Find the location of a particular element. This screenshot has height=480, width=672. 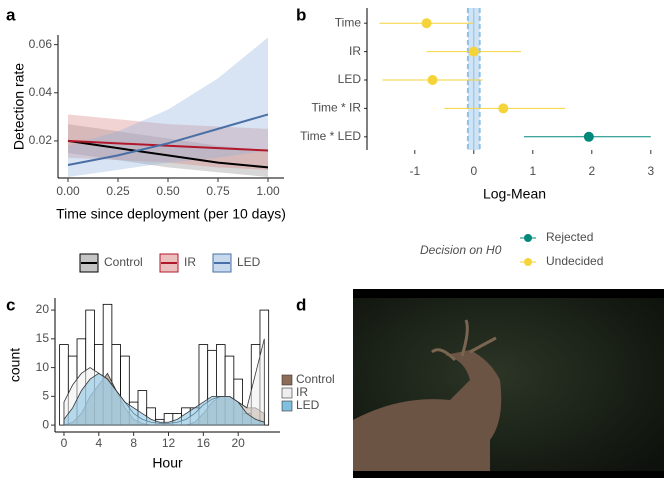

x-tick-label: 8 is located at coordinates (133, 443).